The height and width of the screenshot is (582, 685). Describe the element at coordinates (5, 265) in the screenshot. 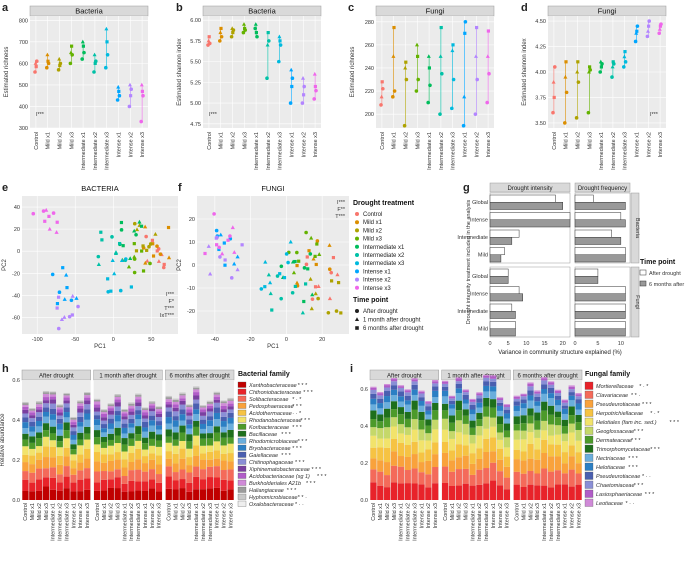

I see `y-axis-label: PC2` at that location.